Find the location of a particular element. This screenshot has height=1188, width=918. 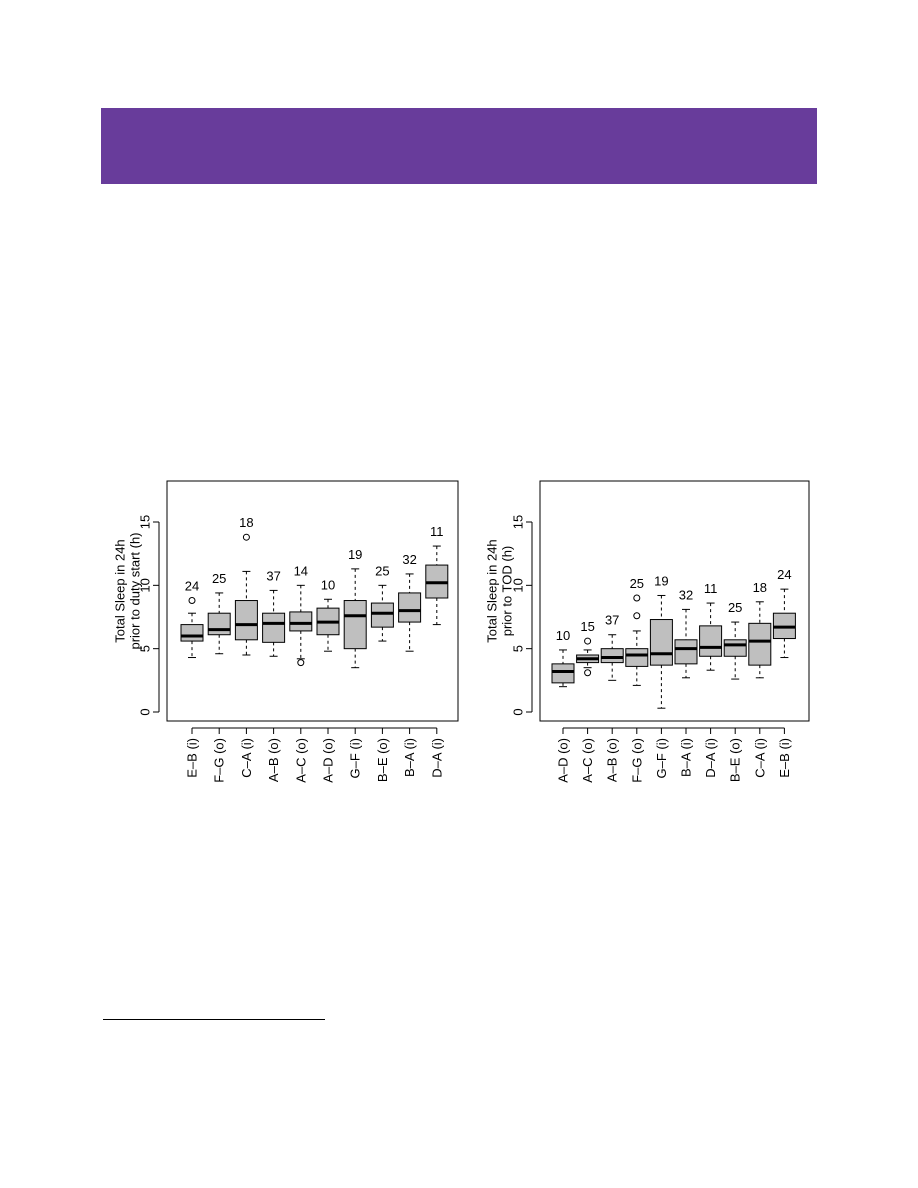

sample-count-label: 14 is located at coordinates (301, 570).